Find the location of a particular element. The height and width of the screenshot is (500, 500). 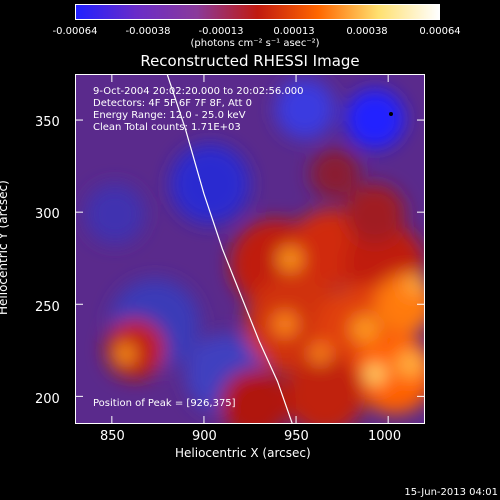

x-tick-label: 950 is located at coordinates (296, 436).